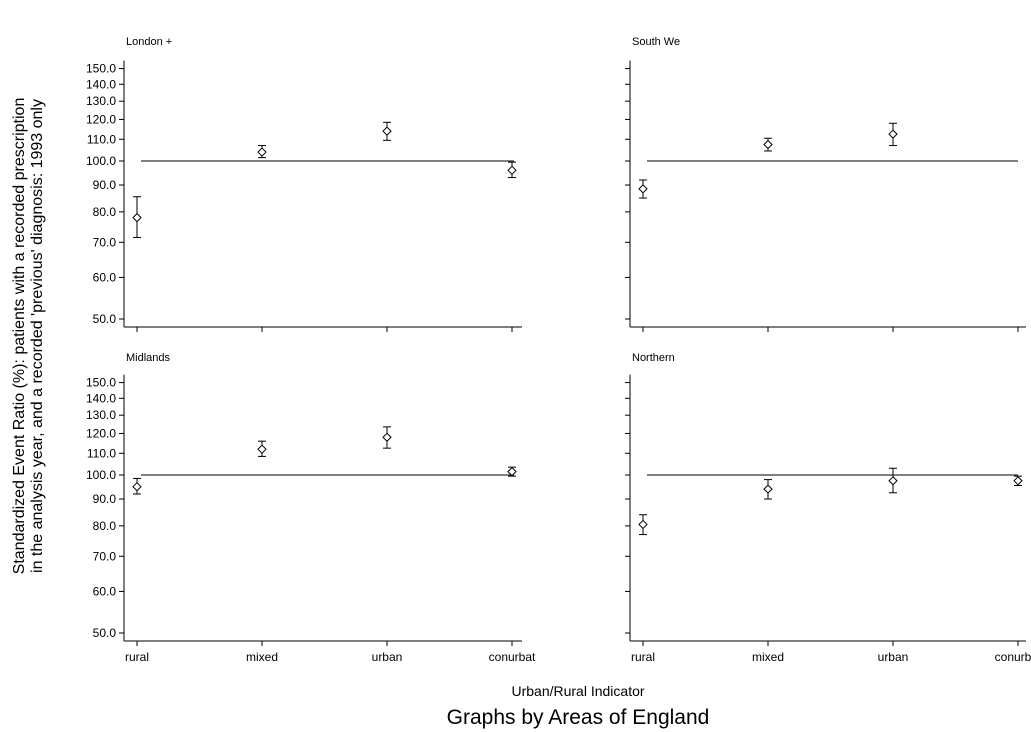  I want to click on panel-title: Northern, so click(653, 358).